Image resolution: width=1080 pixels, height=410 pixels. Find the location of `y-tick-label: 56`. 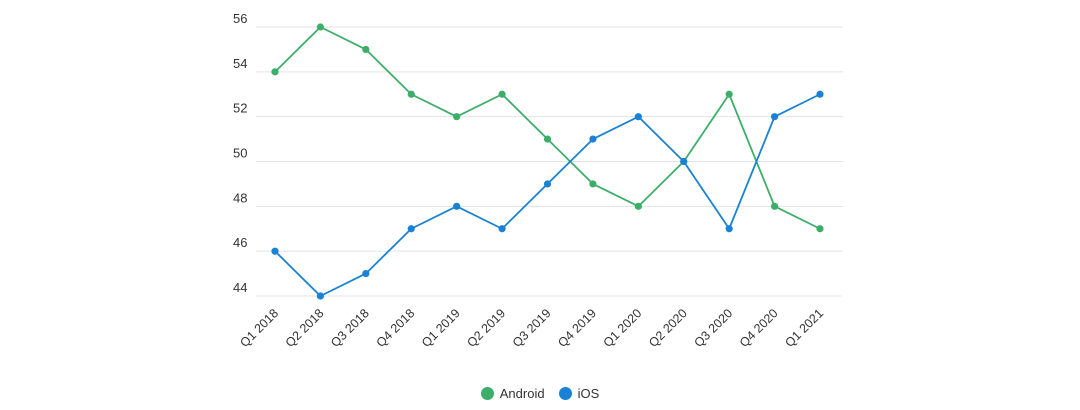

y-tick-label: 56 is located at coordinates (240, 18).